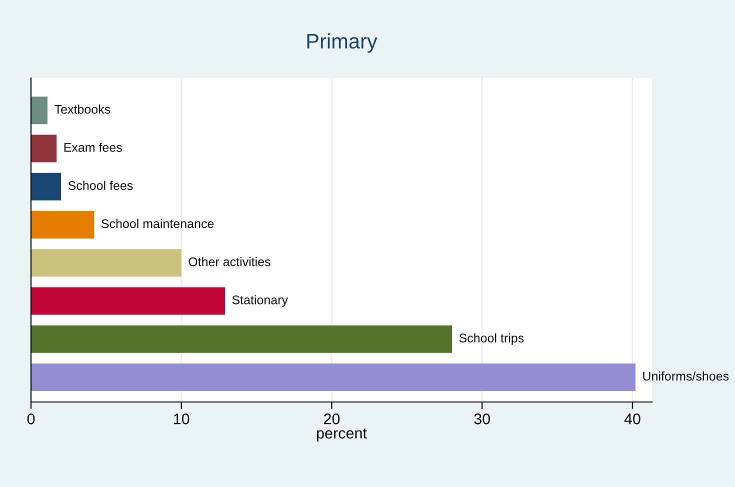  Describe the element at coordinates (632, 419) in the screenshot. I see `x-tick-label: 40` at that location.